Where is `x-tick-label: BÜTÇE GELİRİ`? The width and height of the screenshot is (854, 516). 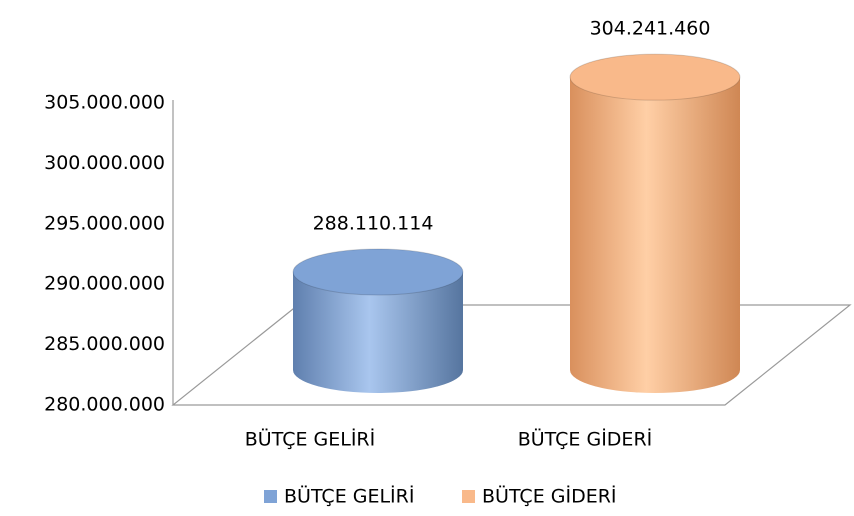 x-tick-label: BÜTÇE GELİRİ is located at coordinates (310, 439).